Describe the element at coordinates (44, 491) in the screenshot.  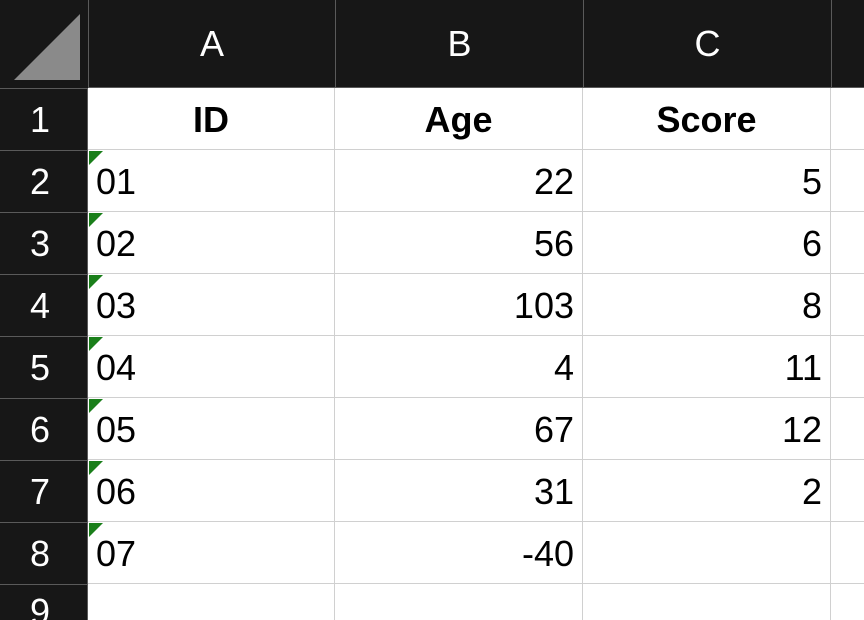
I see `row-header-7: 7` at that location.